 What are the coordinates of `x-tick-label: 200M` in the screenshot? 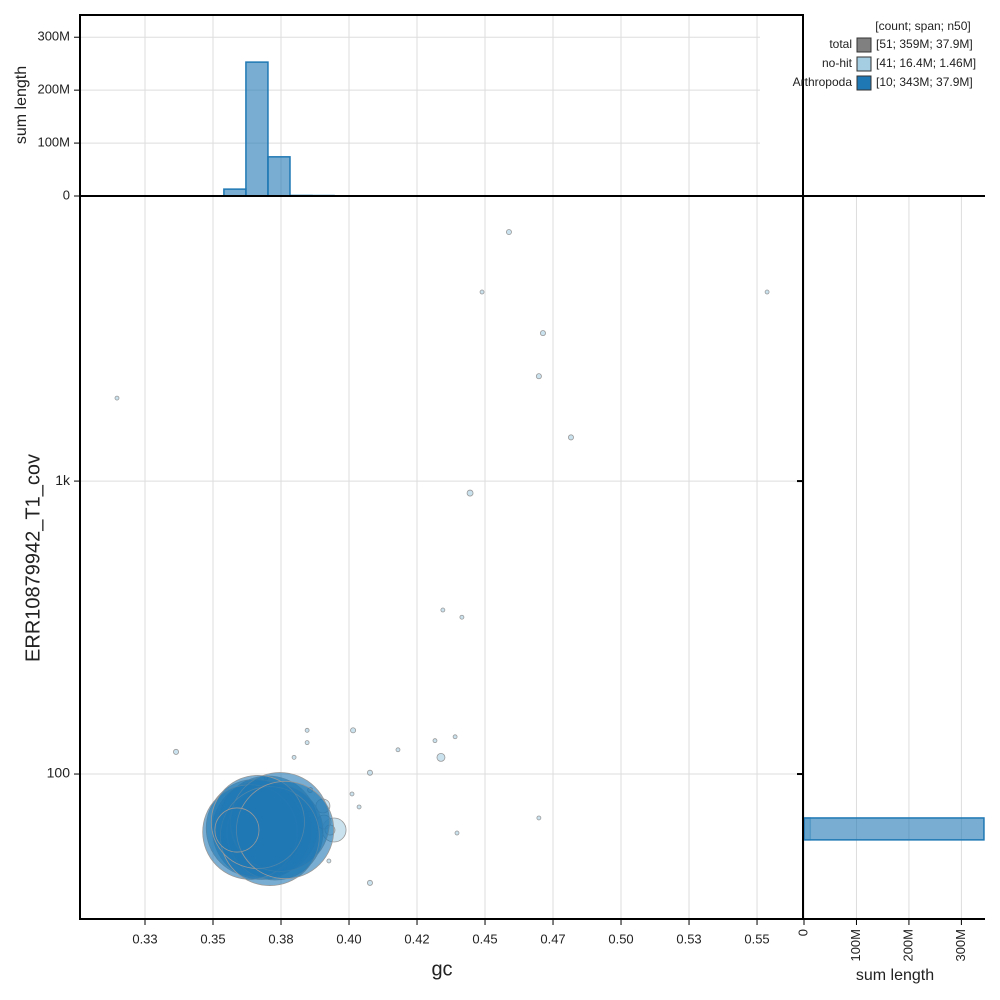 It's located at (907, 945).